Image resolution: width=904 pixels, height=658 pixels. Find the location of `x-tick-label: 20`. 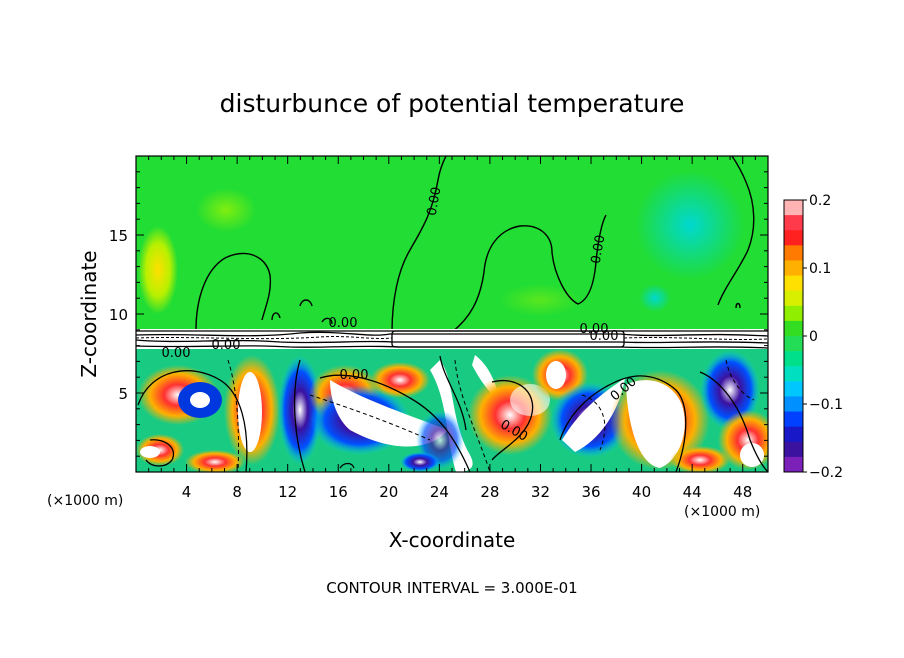

x-tick-label: 20 is located at coordinates (388, 492).